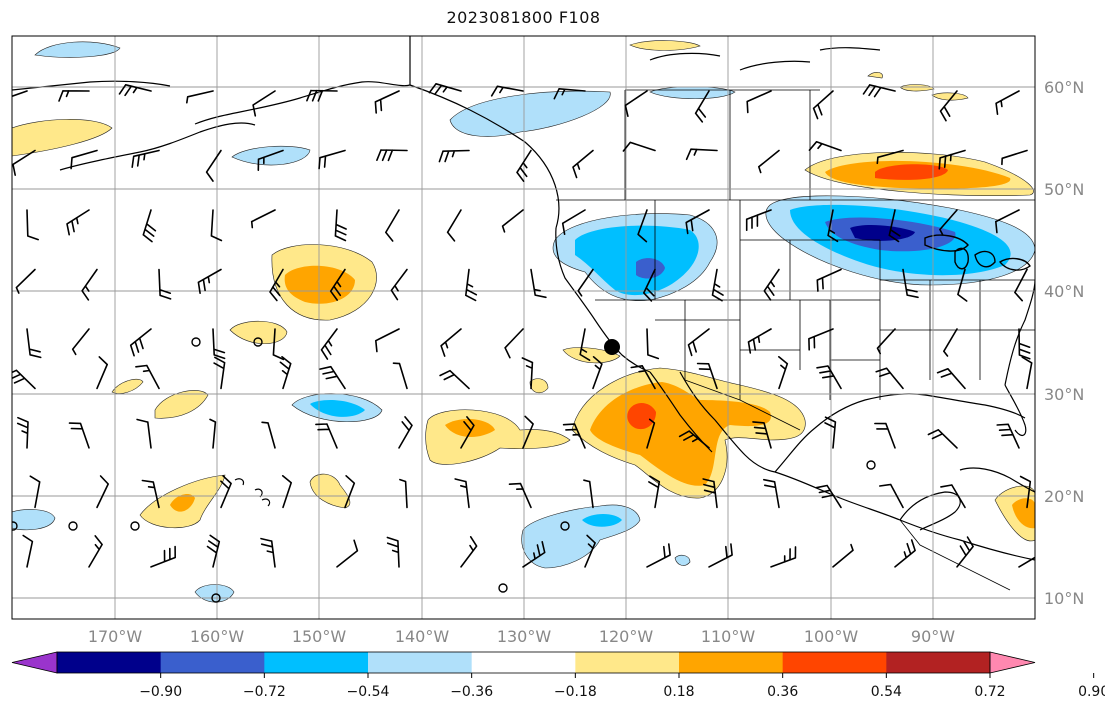 Image resolution: width=1105 pixels, height=712 pixels. Describe the element at coordinates (62, 138) in the screenshot. I see `anomaly-pos-northwest` at that location.